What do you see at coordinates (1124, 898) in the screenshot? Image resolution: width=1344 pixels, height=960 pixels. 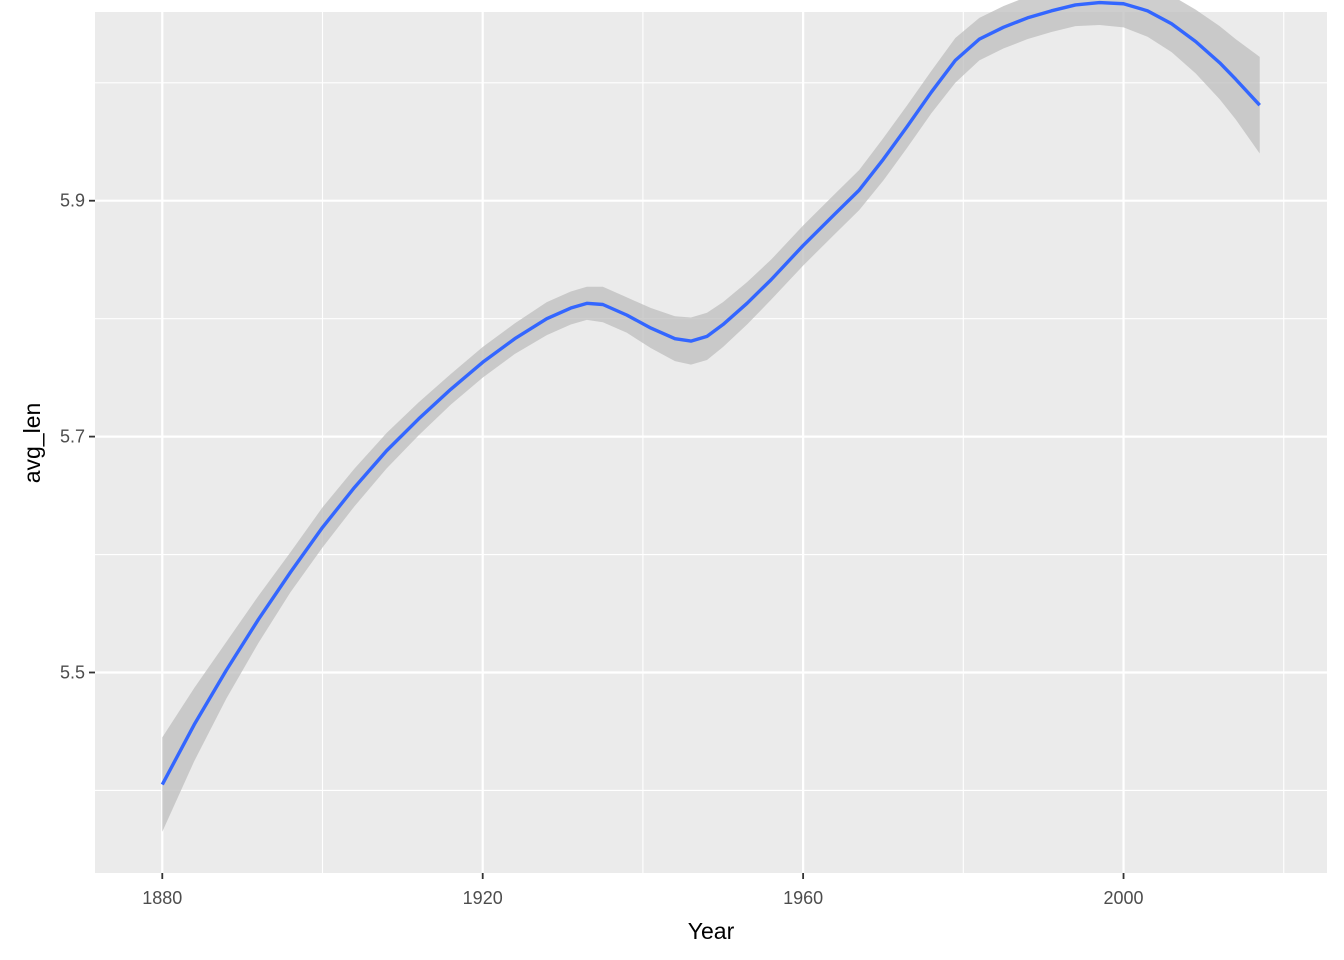 I see `x-tick-label: 2000` at bounding box center [1124, 898].